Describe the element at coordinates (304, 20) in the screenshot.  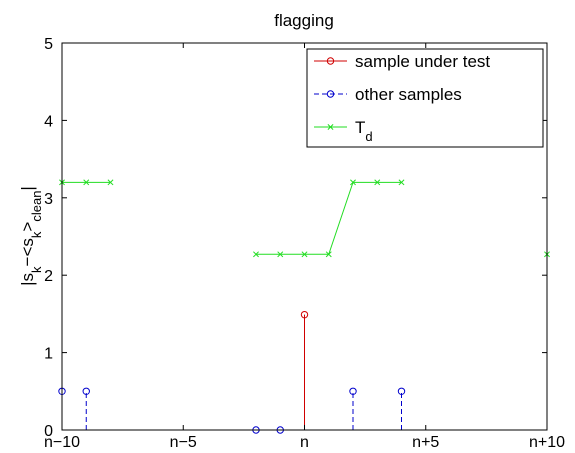
I see `chart-title: flagging` at that location.